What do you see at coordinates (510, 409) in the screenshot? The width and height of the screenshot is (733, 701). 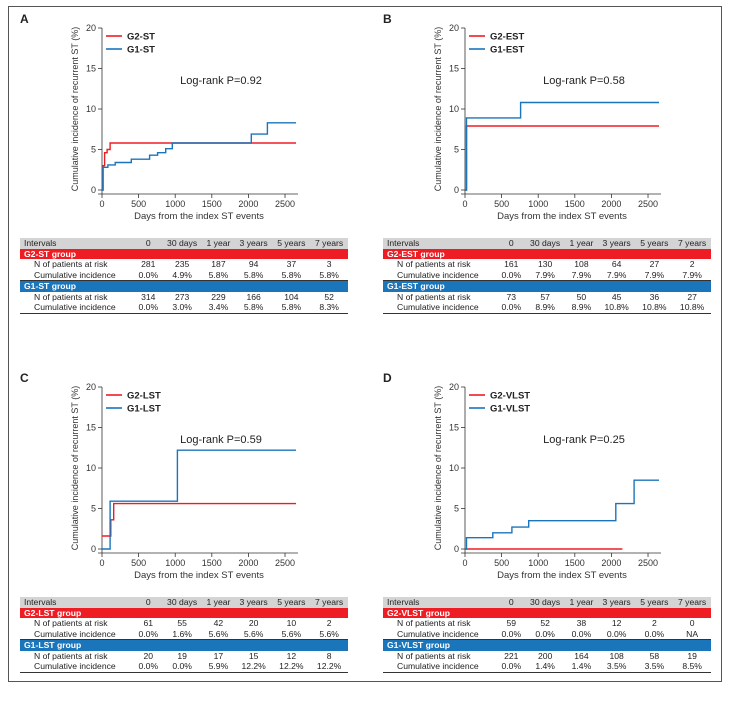 I see `legend-label: G1-VLST` at bounding box center [510, 409].